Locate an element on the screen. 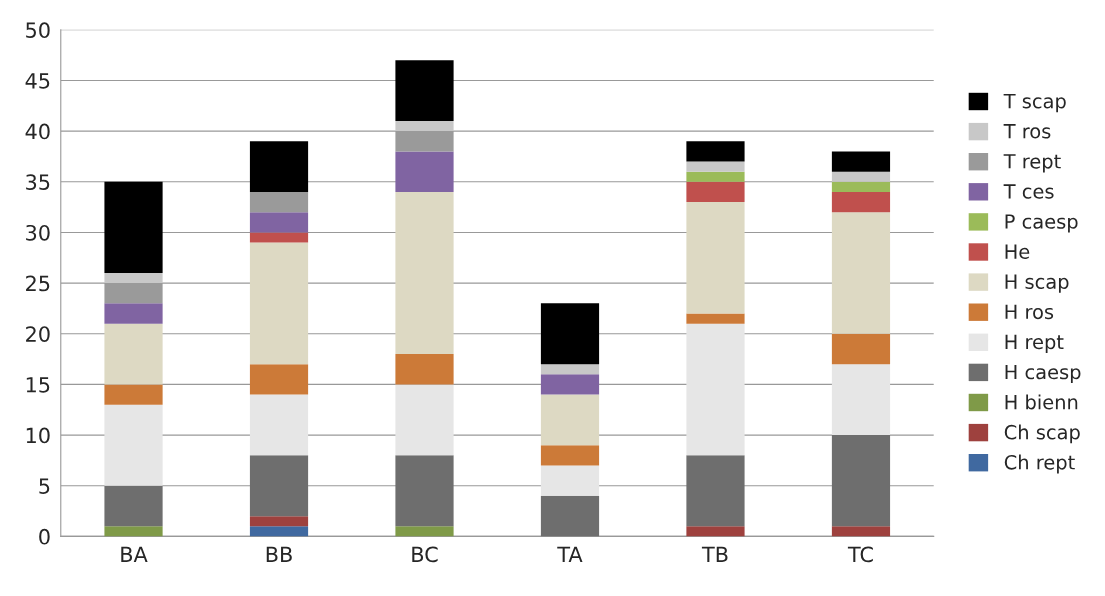 The height and width of the screenshot is (596, 1105). legend-label: H bienn is located at coordinates (1041, 402).